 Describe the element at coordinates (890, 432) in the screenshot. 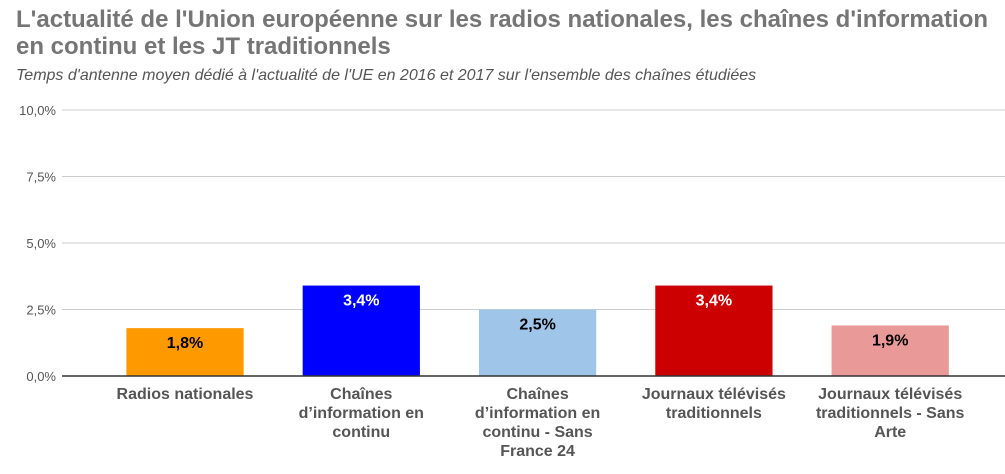

I see `x-category-label: Arte` at that location.